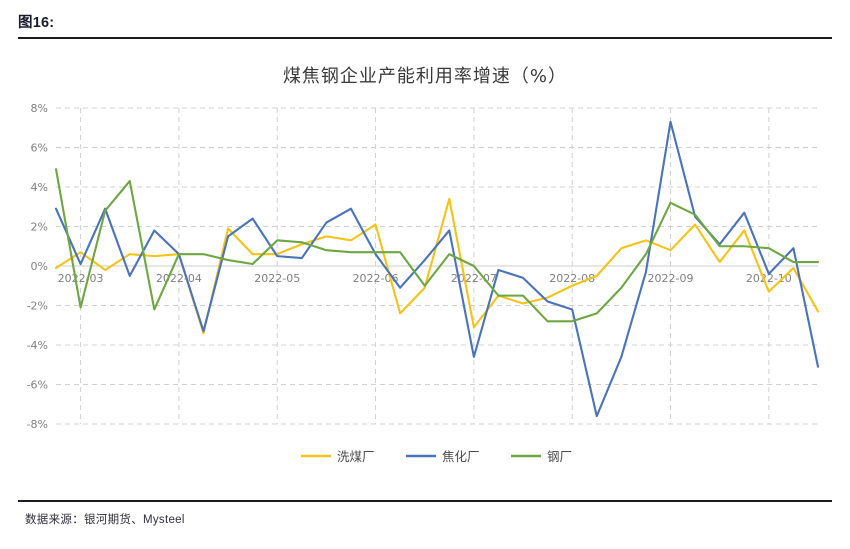 This screenshot has height=549, width=850. I want to click on chart-title: 煤焦钢企业产能利用率增速（%）, so click(425, 76).